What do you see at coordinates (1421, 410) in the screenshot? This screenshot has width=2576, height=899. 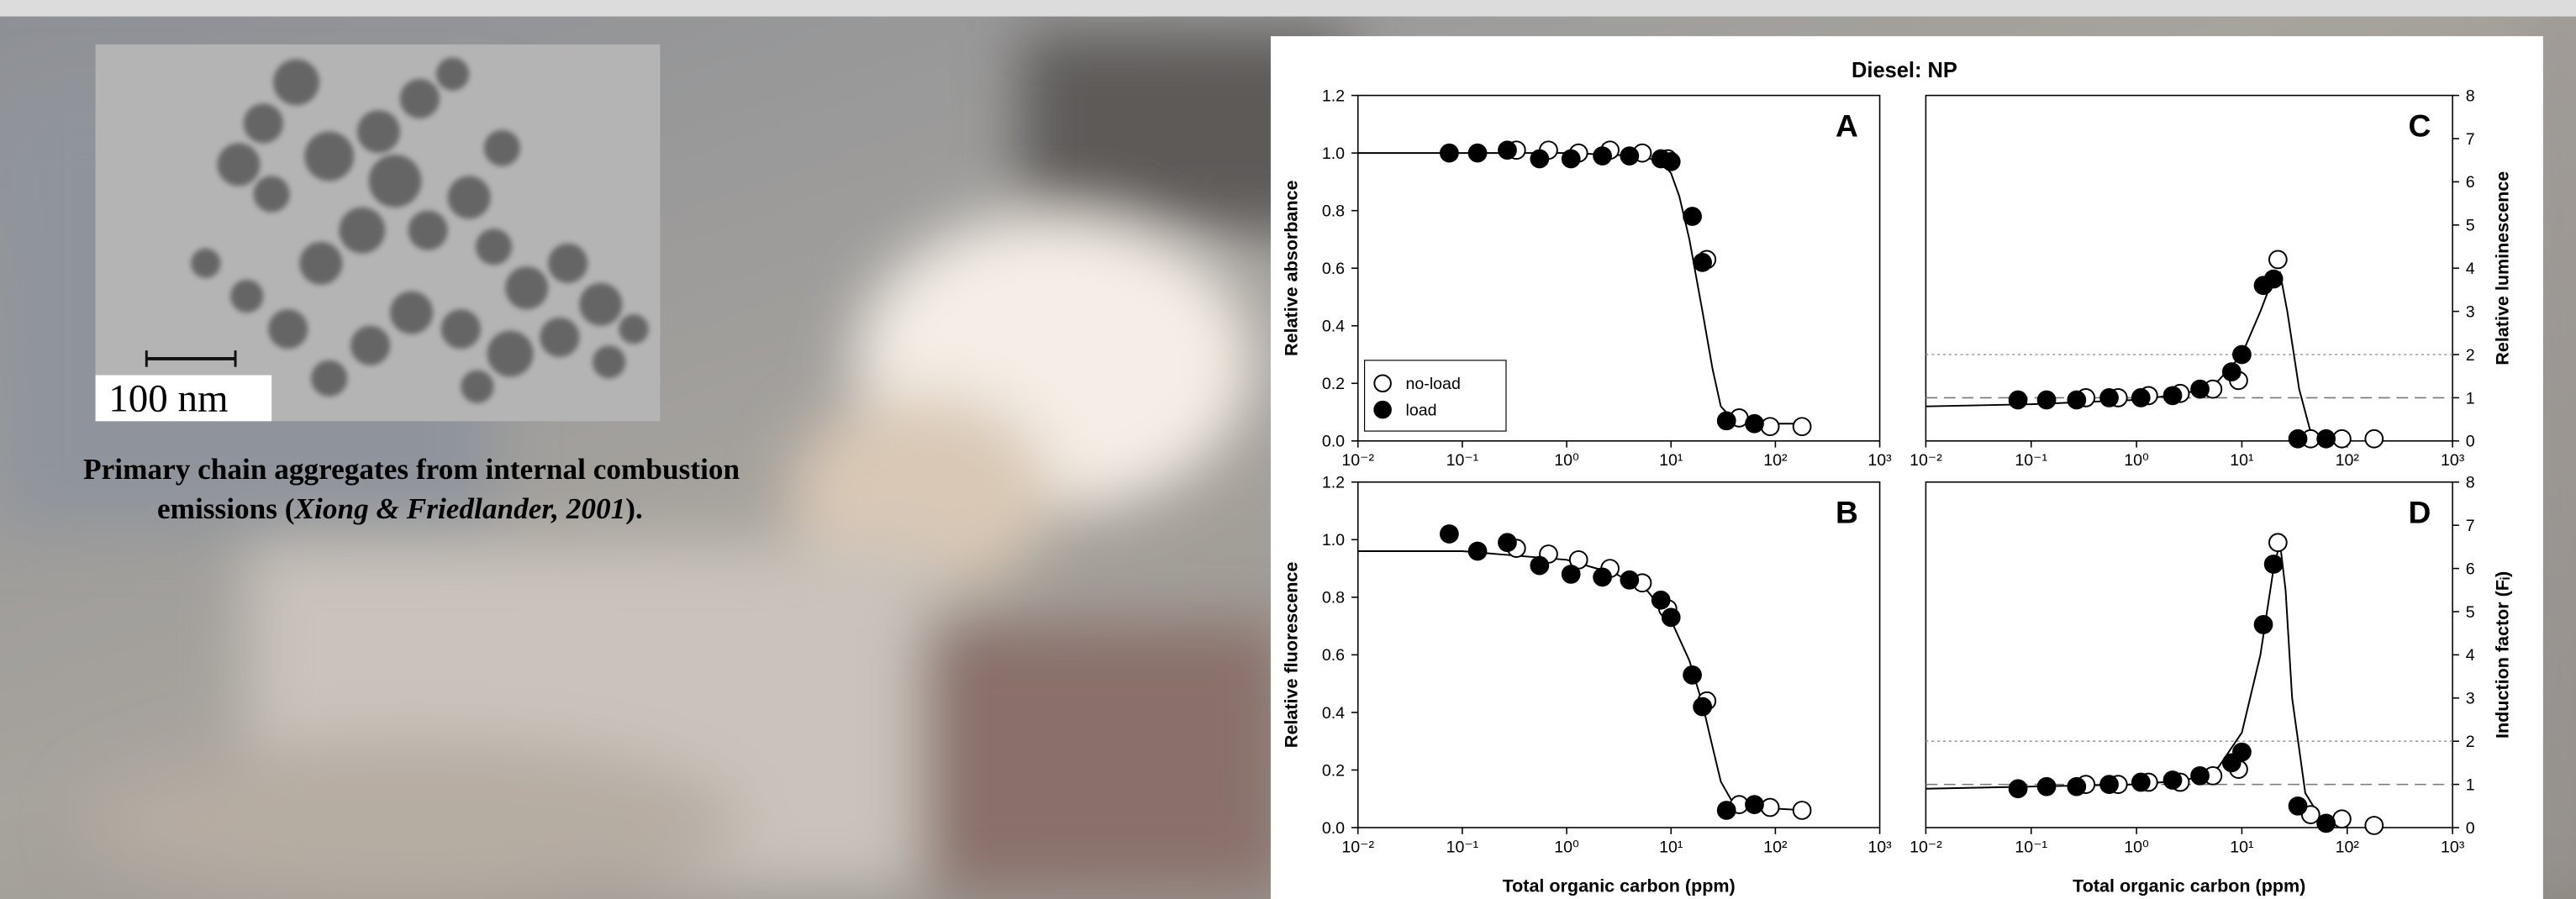 I see `legend-label: load` at bounding box center [1421, 410].